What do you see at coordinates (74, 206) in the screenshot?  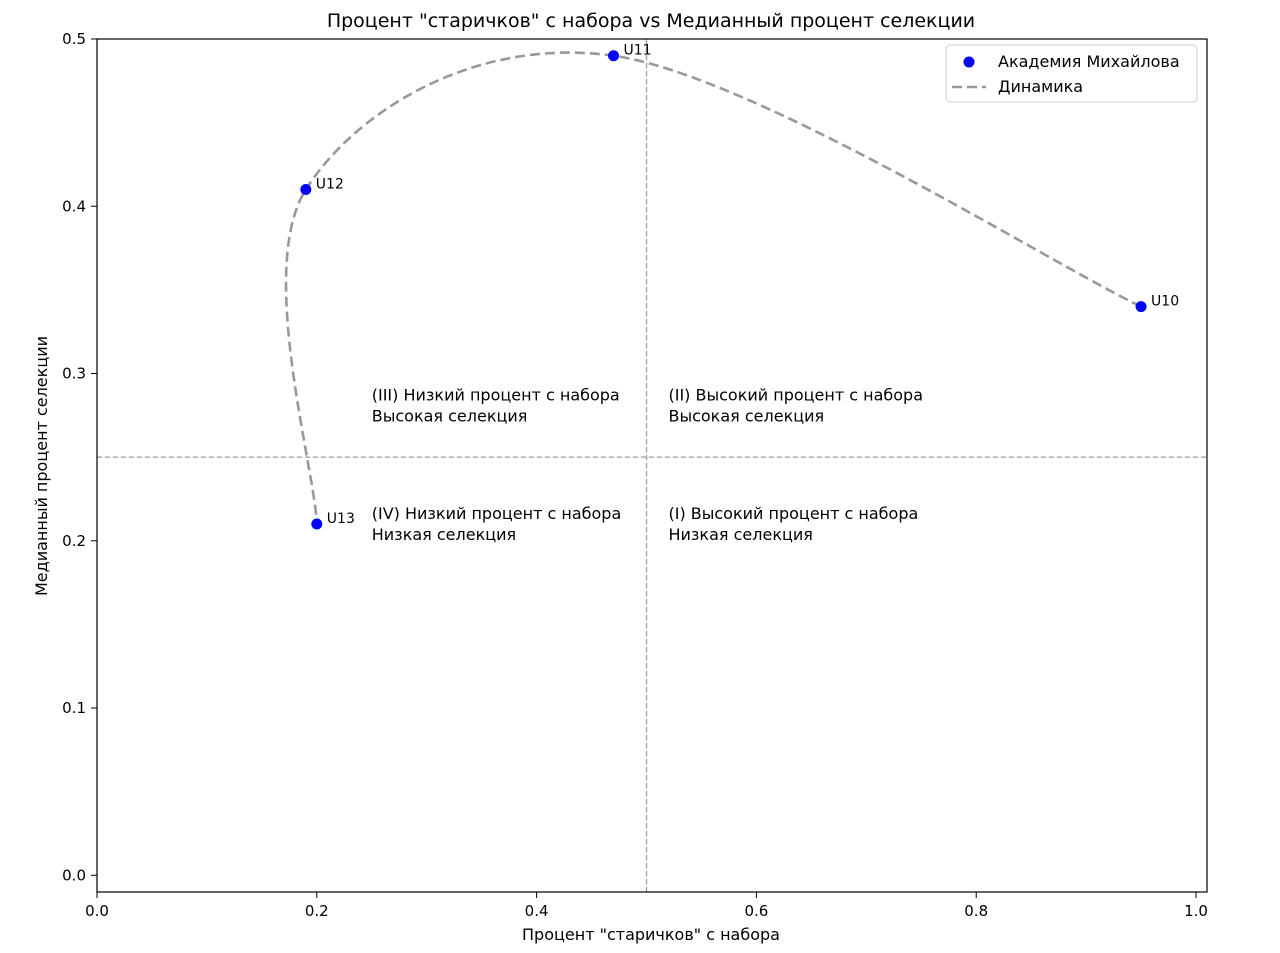 I see `y-tick-label: 0.4` at bounding box center [74, 206].